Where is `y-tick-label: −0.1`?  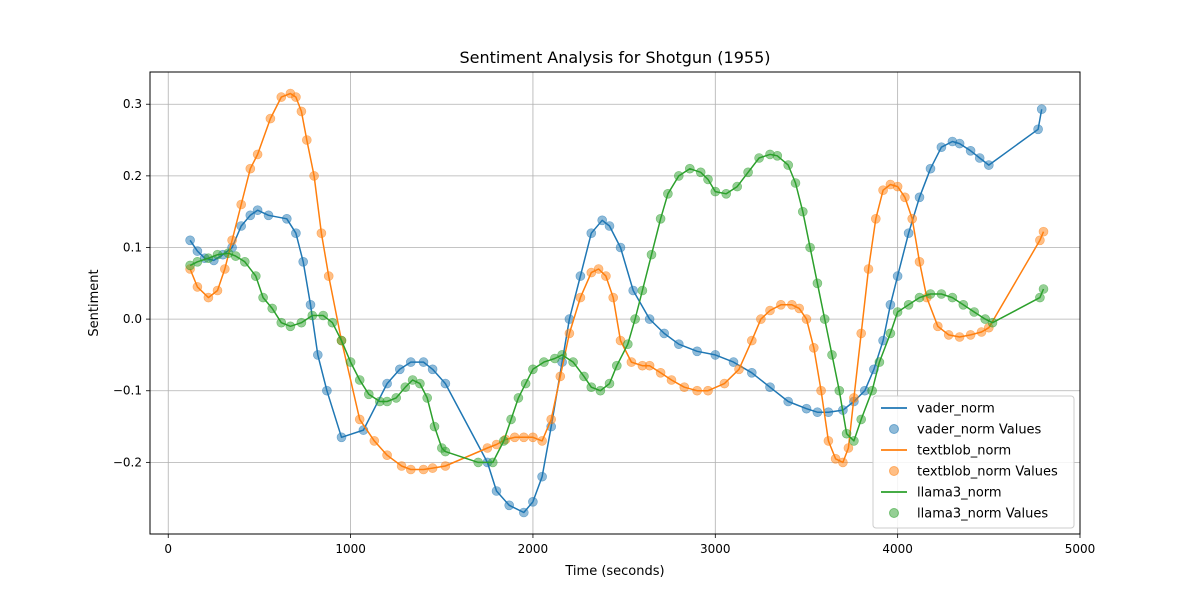
y-tick-label: −0.1 is located at coordinates (127, 391).